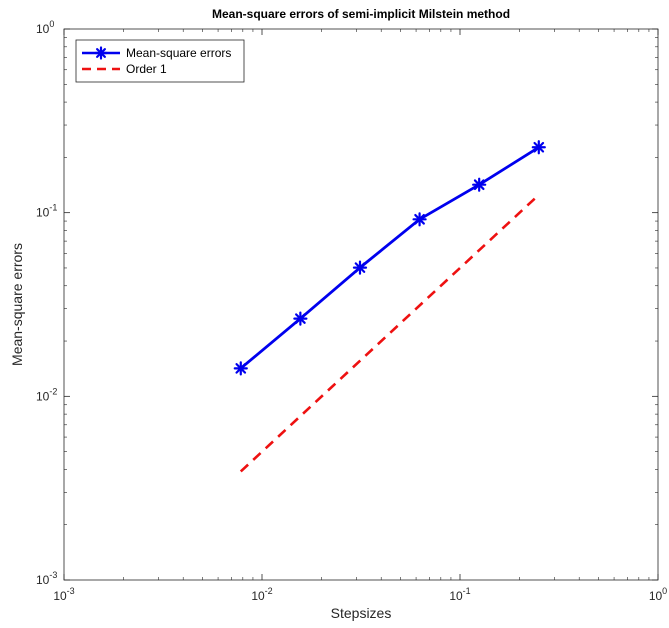 The image size is (669, 628). Describe the element at coordinates (146, 69) in the screenshot. I see `legend-label-2: Order 1` at that location.